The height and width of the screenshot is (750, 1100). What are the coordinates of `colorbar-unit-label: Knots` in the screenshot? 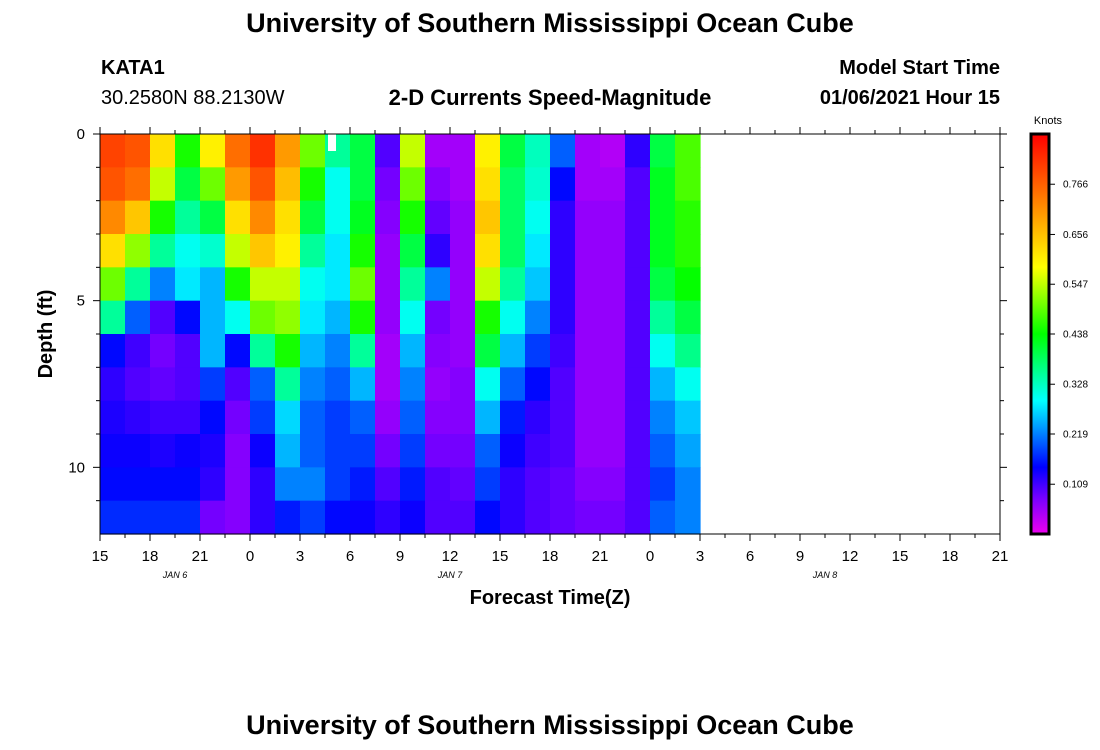 It's located at (1048, 121).